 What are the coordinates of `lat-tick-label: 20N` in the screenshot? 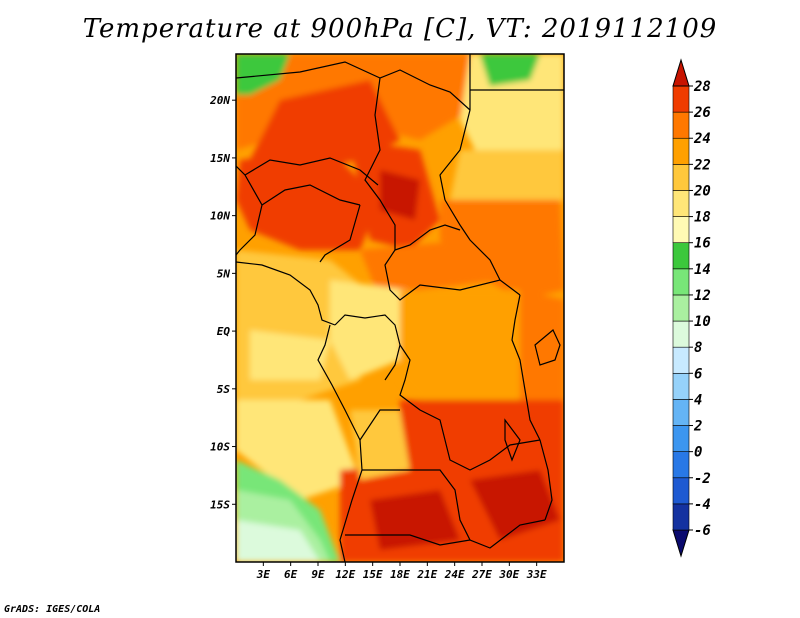 It's located at (219, 100).